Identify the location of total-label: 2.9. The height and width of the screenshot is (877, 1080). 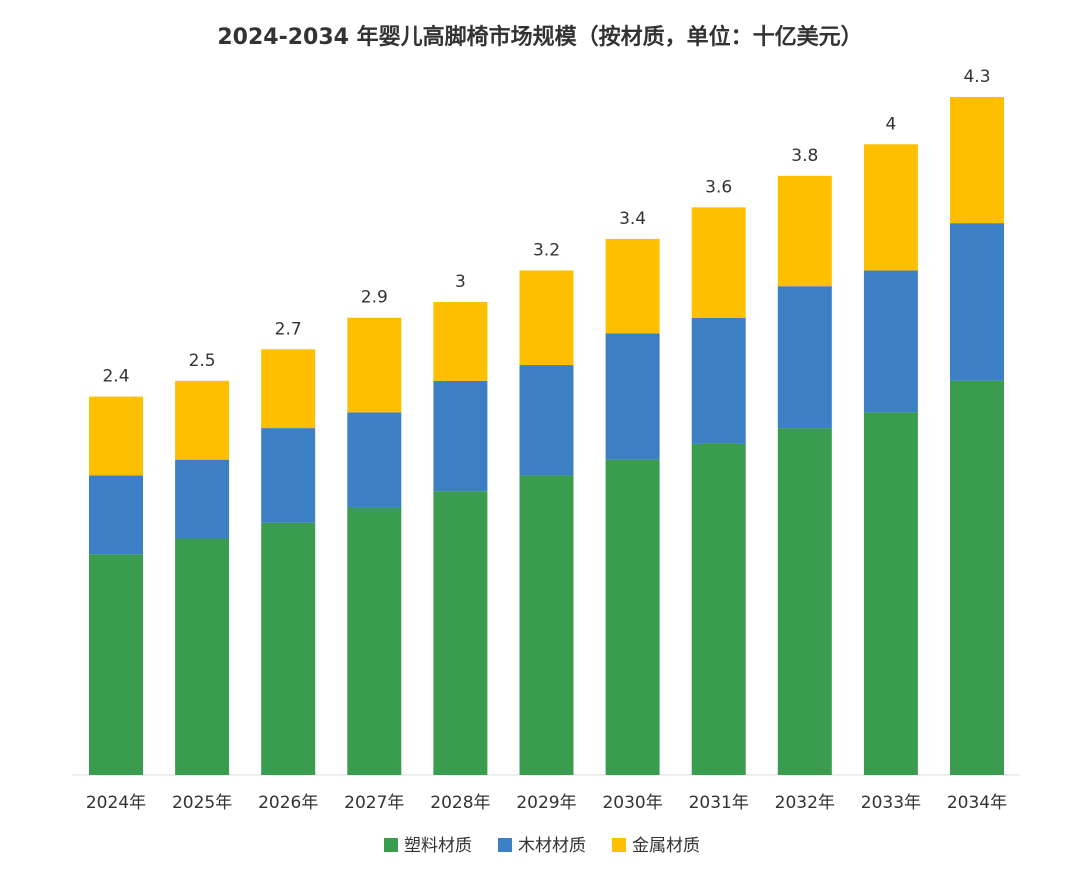
(374, 298).